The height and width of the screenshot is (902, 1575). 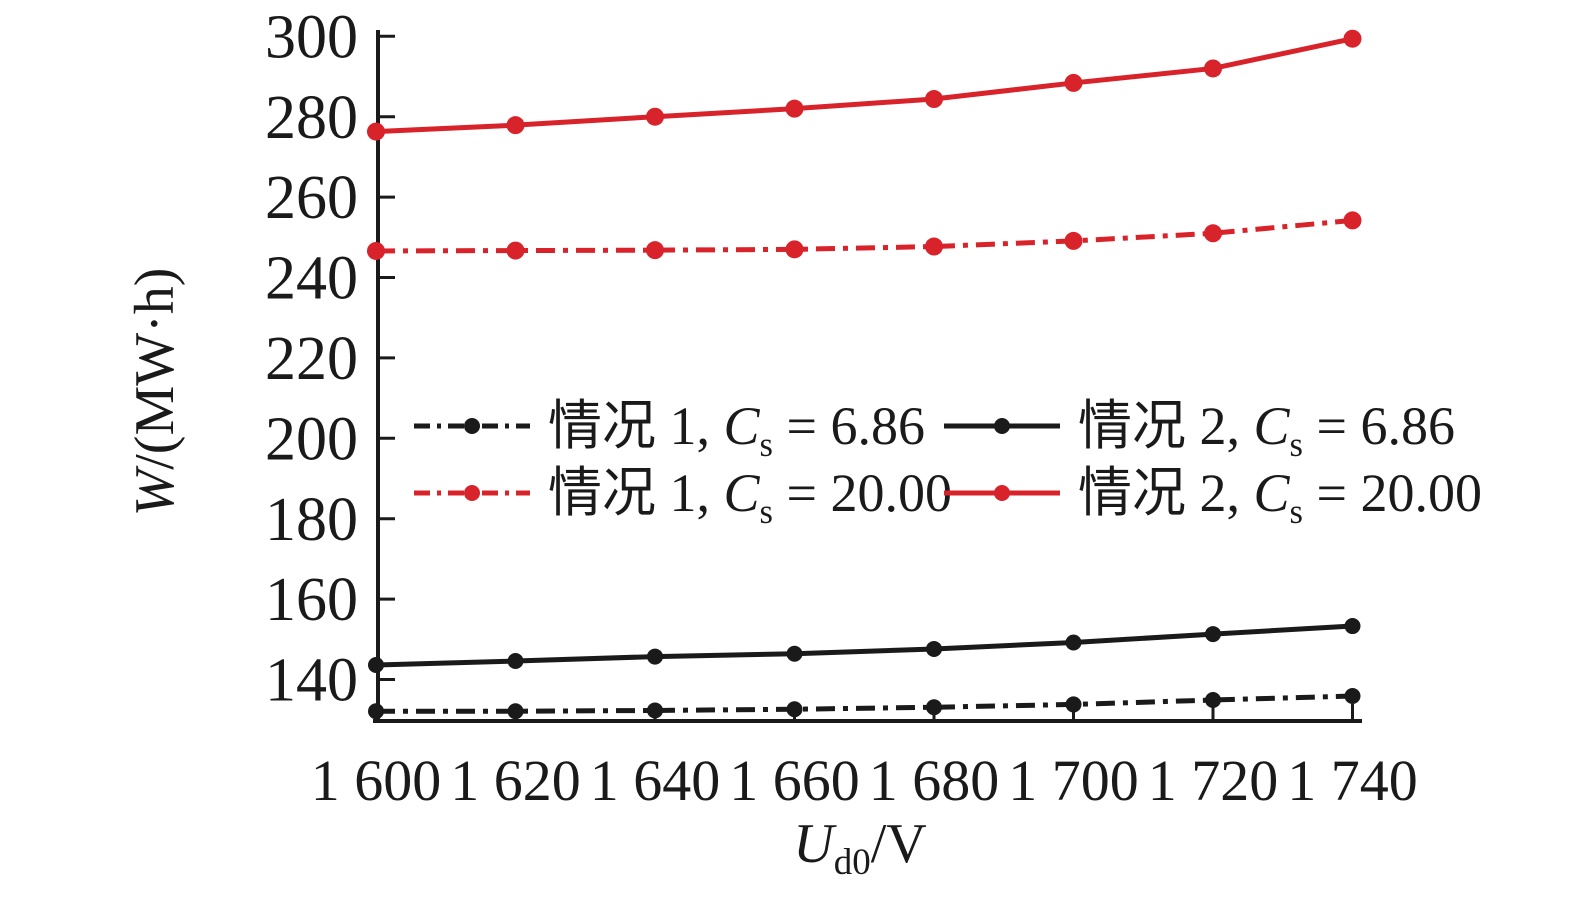 What do you see at coordinates (311, 279) in the screenshot?
I see `y-tick-label: 240` at bounding box center [311, 279].